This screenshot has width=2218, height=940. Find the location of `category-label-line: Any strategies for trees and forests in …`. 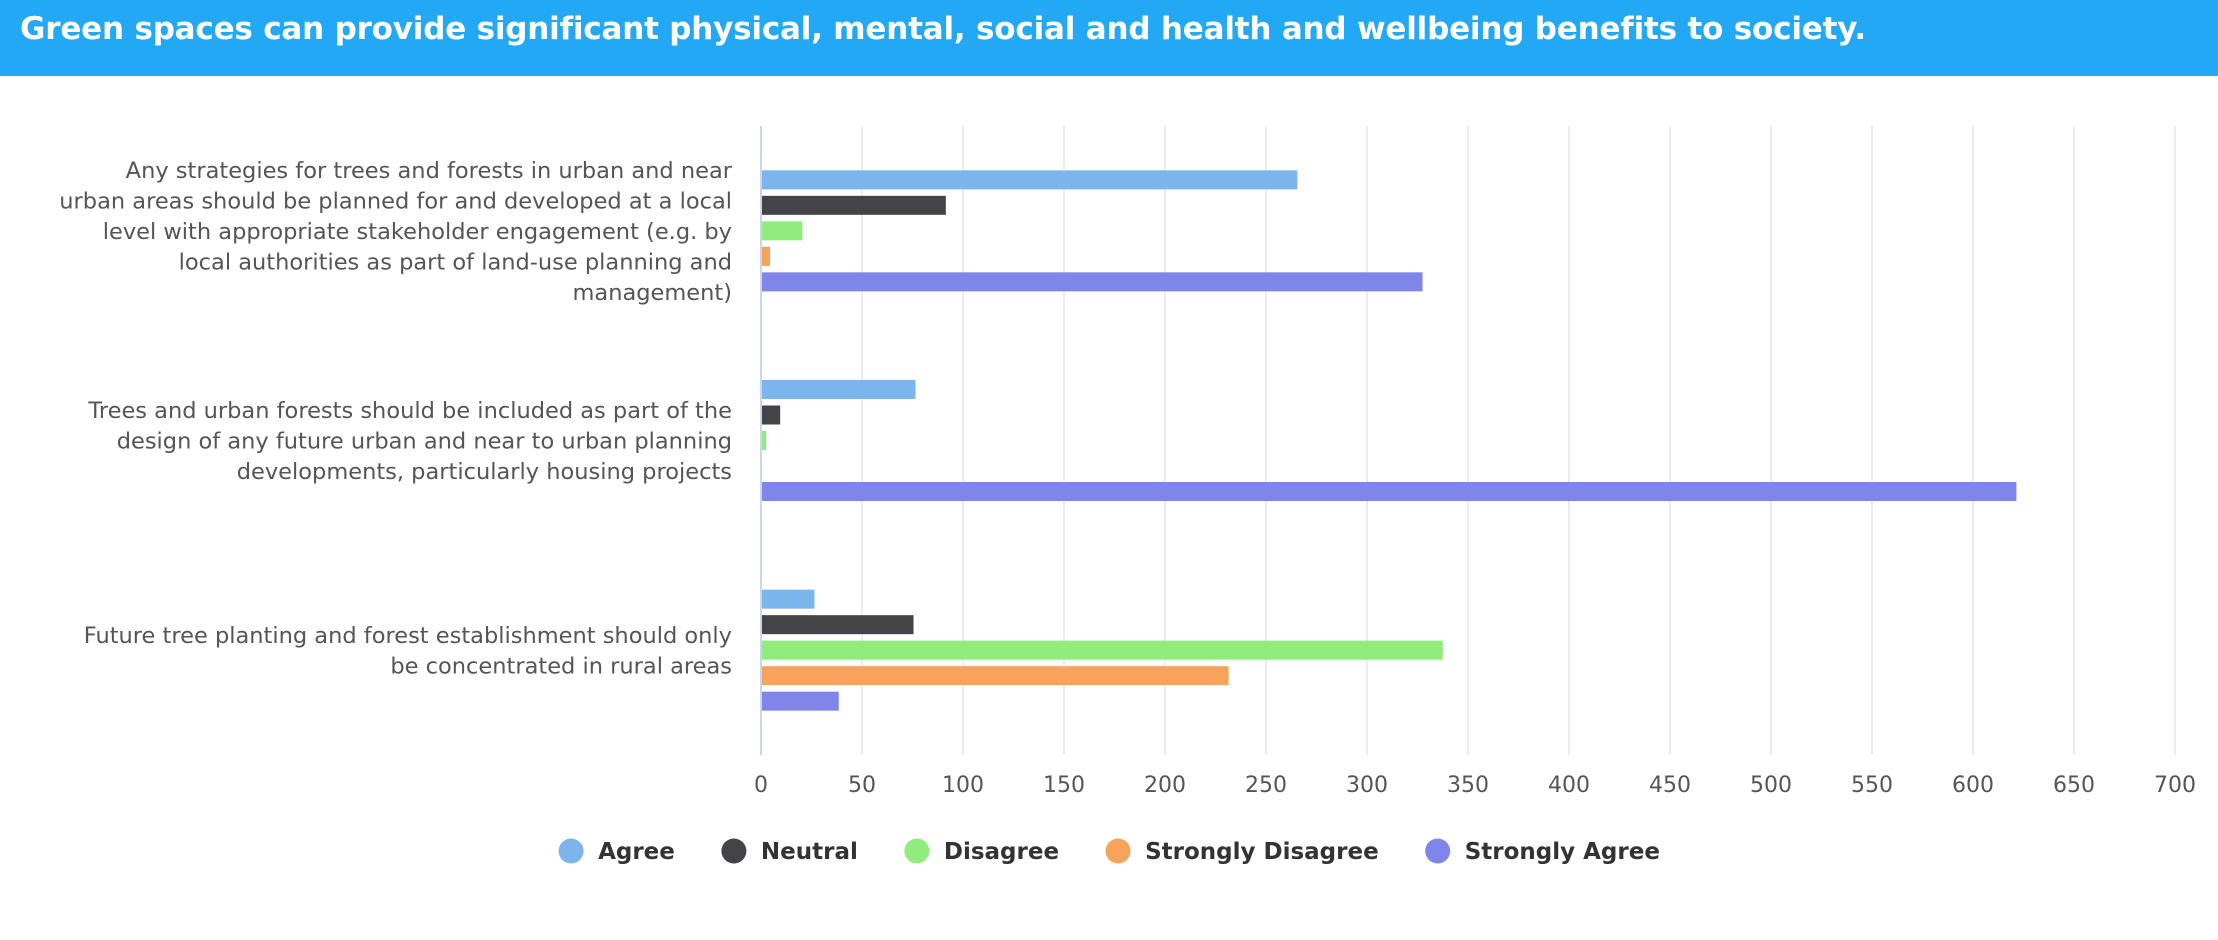

category-label-line: Any strategies for trees and forests in … is located at coordinates (429, 171).